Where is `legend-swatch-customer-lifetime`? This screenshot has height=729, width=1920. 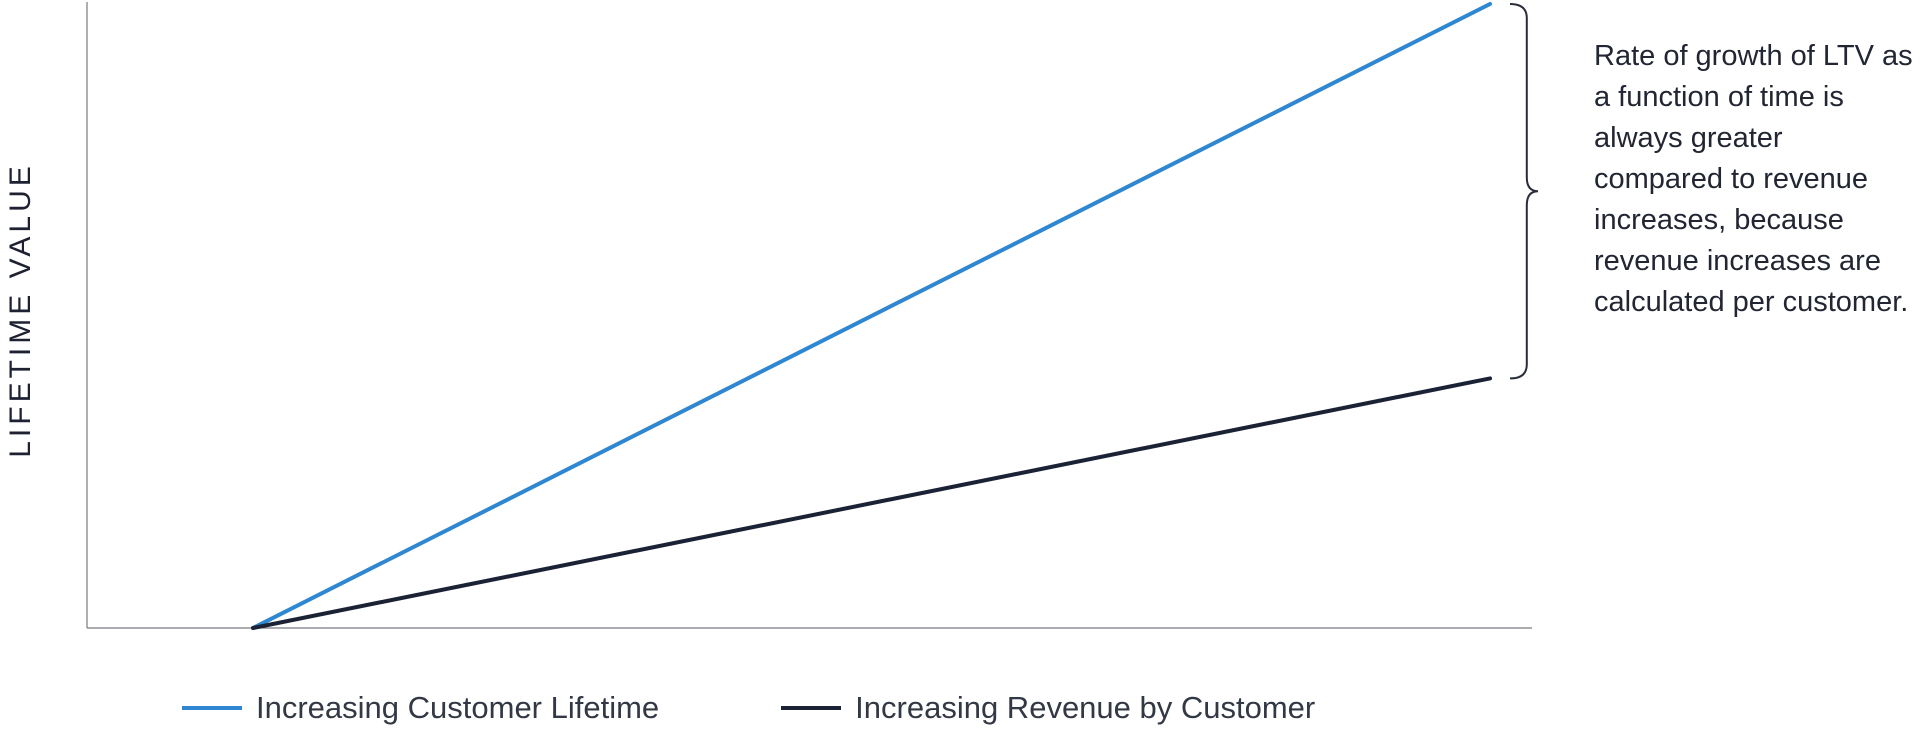 legend-swatch-customer-lifetime is located at coordinates (212, 708).